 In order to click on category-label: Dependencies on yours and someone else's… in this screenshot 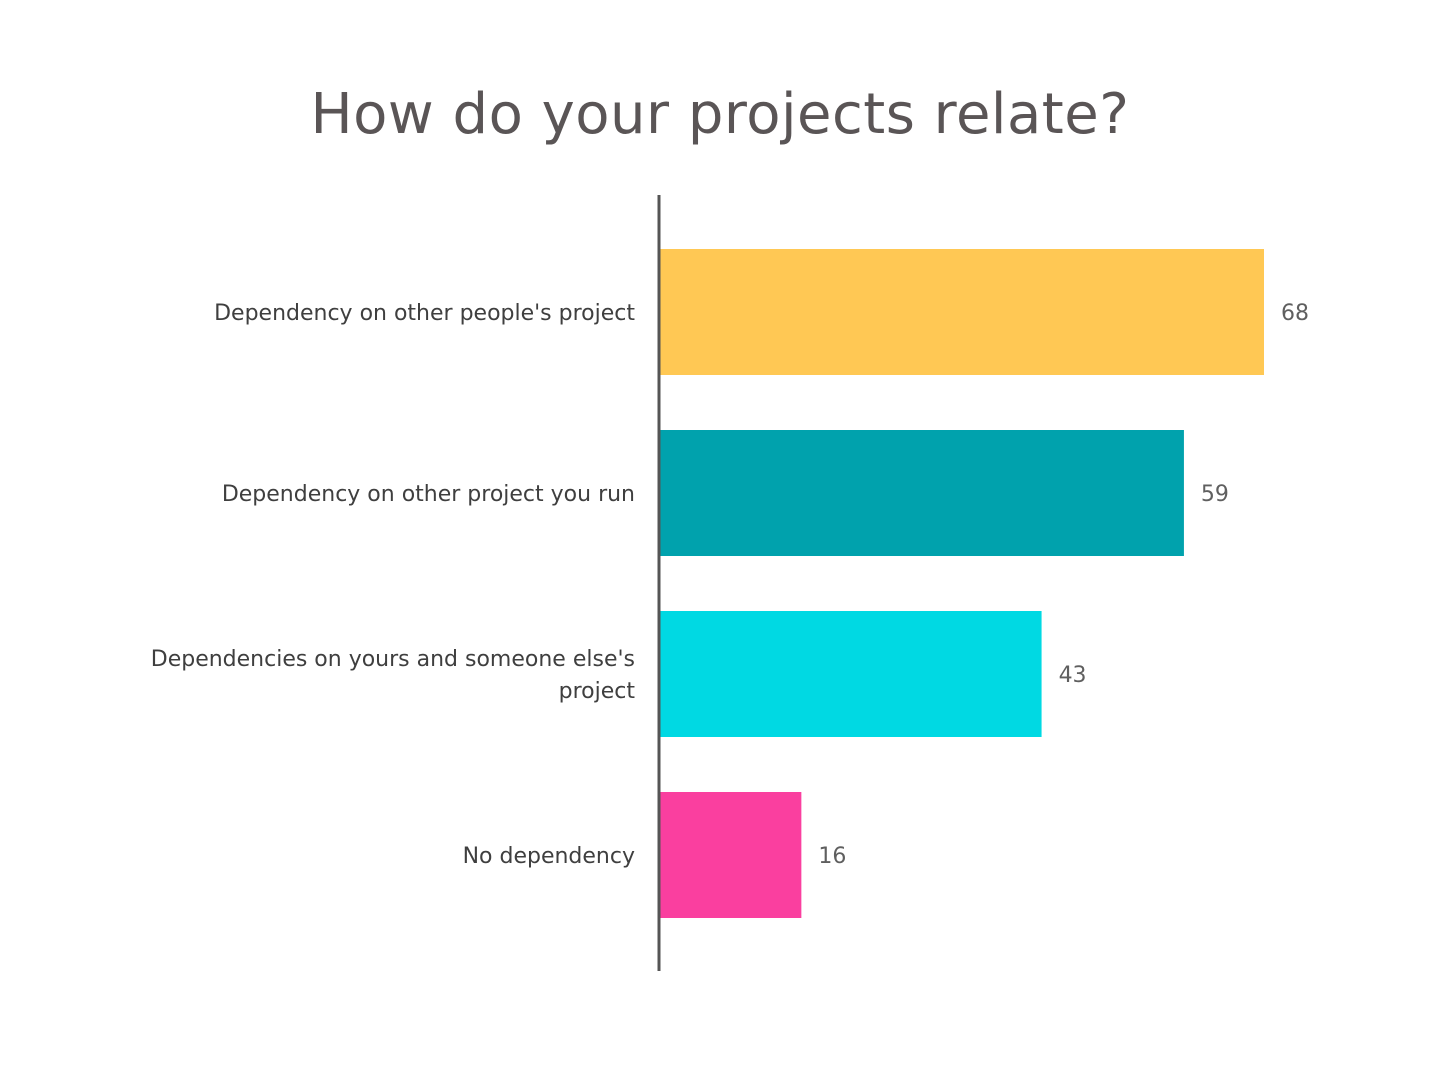, I will do `click(393, 675)`.